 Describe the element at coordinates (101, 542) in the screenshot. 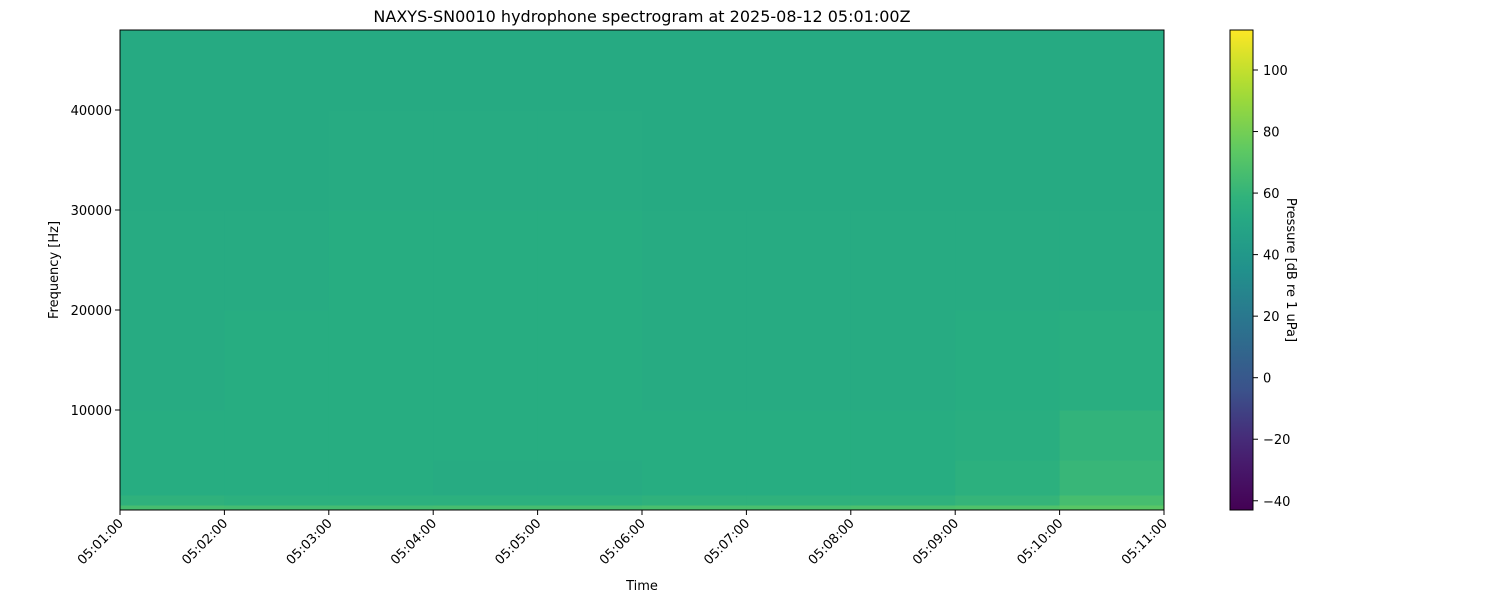

I see `x-tick-label: 05:01:00` at that location.